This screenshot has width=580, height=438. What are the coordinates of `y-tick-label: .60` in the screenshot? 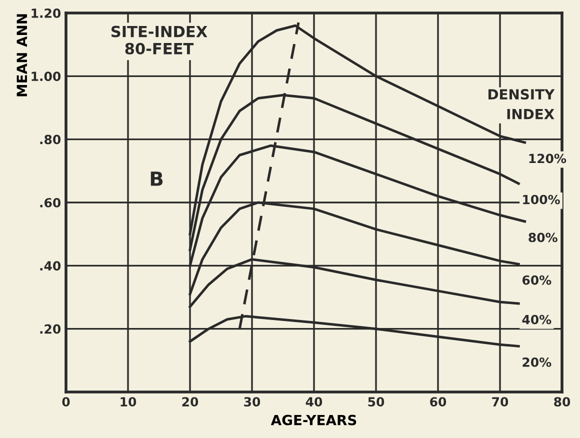 It's located at (50, 203).